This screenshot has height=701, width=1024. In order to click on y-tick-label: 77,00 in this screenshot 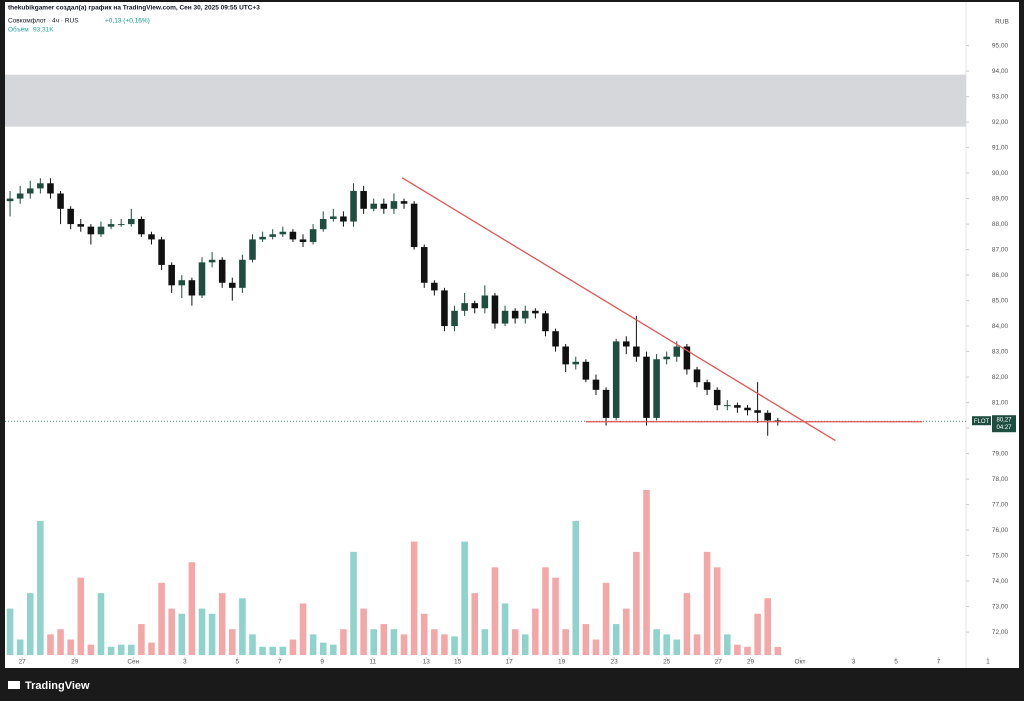, I will do `click(1000, 504)`.